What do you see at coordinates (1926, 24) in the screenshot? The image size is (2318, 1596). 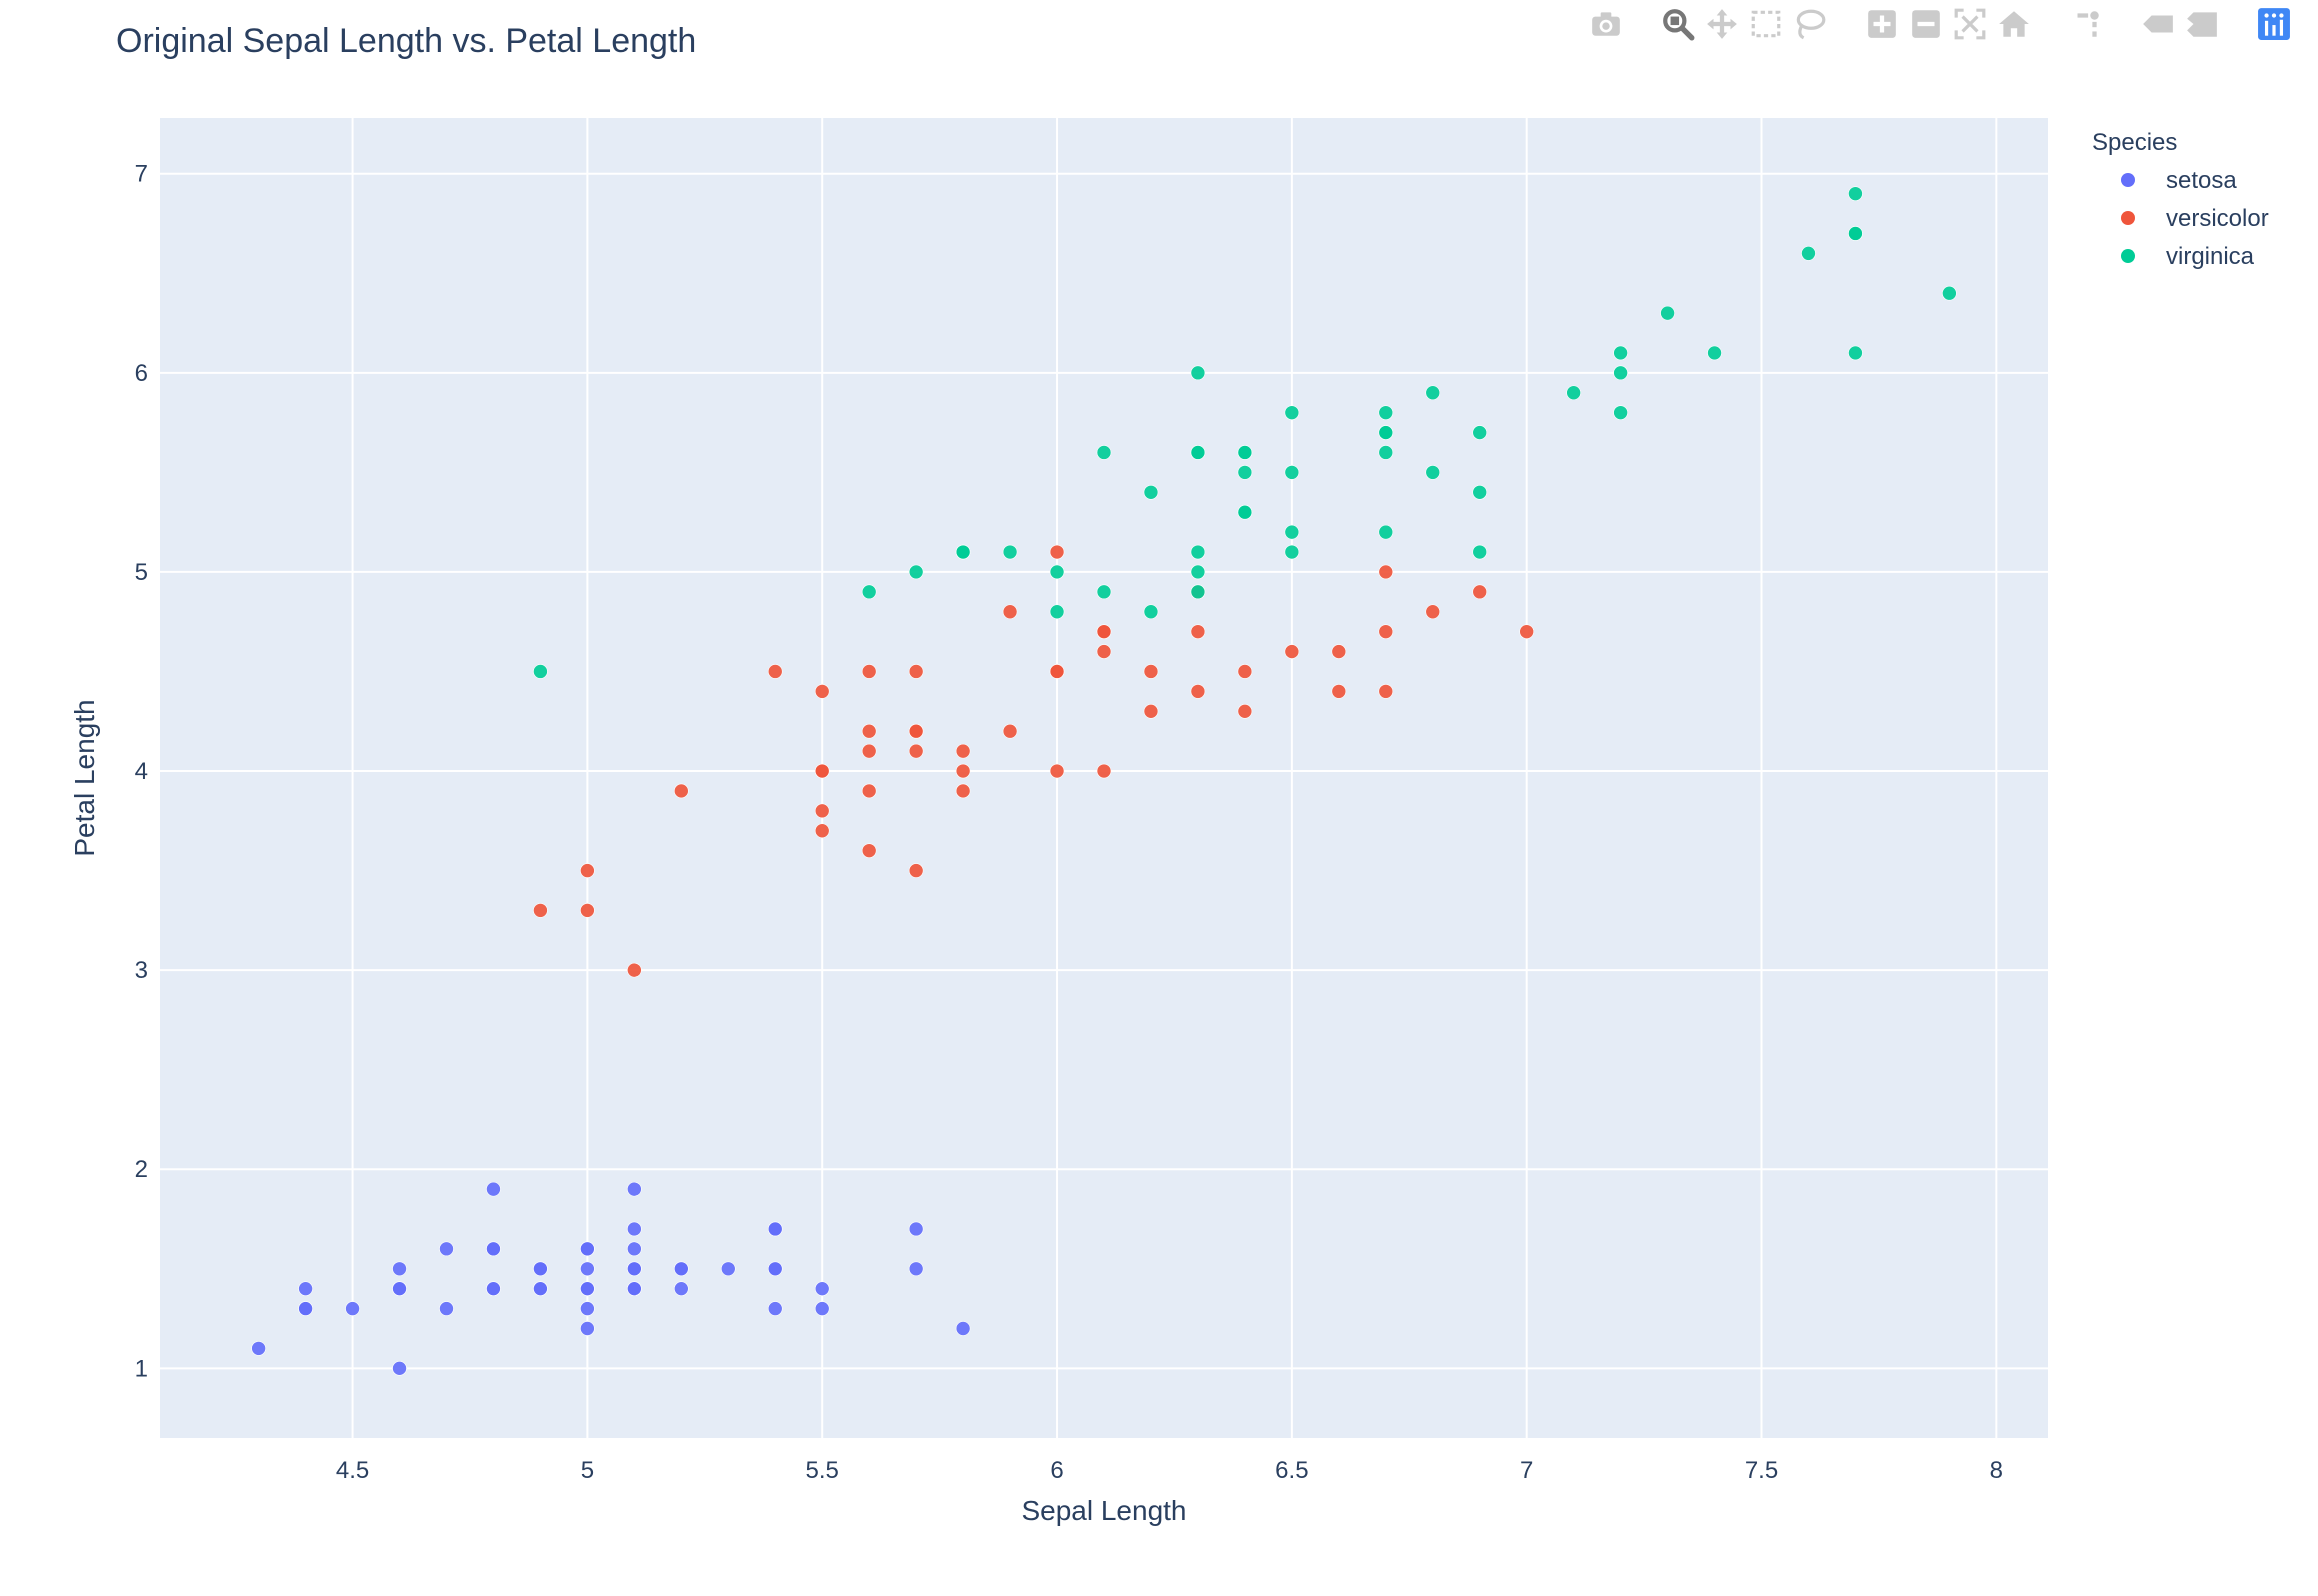 I see `zoom-out-button` at bounding box center [1926, 24].